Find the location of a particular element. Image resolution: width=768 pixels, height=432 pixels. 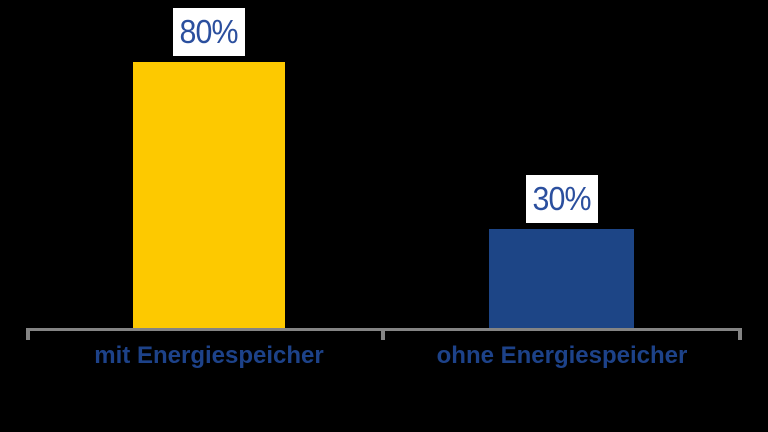

x-axis-tick-right is located at coordinates (740, 334).